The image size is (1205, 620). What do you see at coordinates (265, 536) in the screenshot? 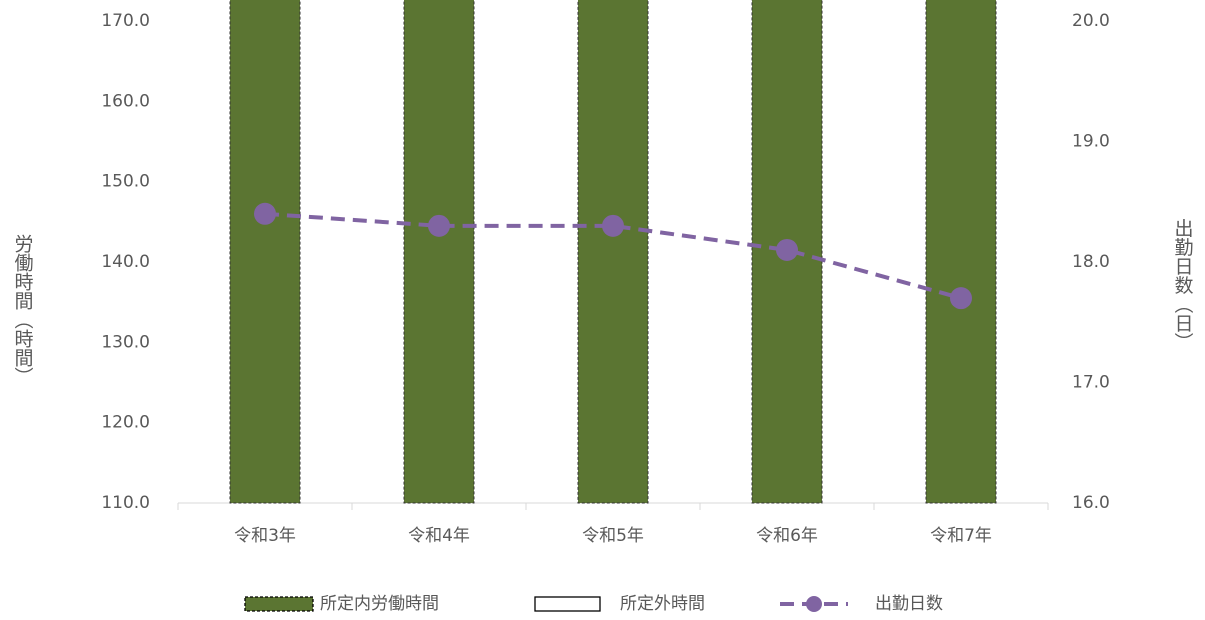
I see `x-tick-label: 令和3年` at bounding box center [265, 536].